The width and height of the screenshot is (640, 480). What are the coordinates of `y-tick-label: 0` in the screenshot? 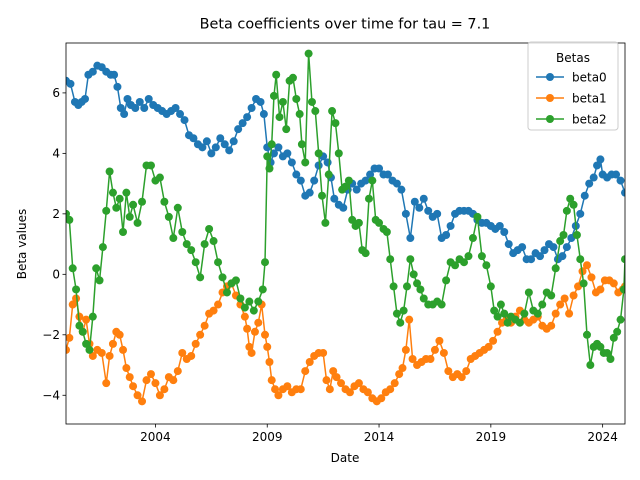 It's located at (56, 275).